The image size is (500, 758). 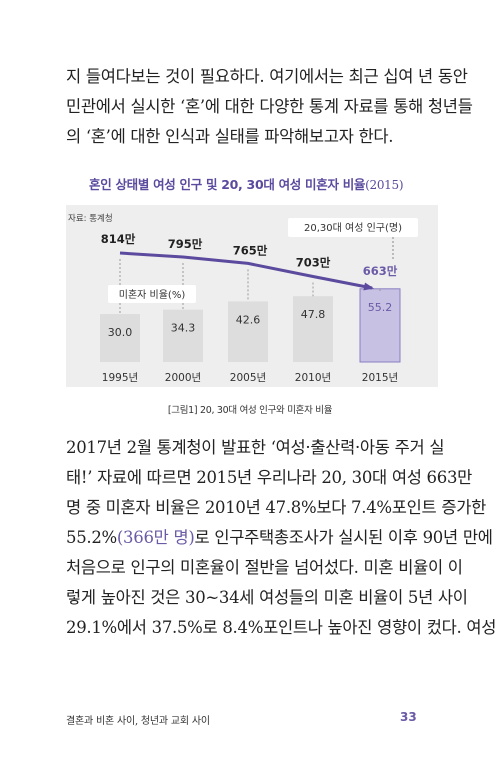 I want to click on intro-line: 민관에서 실시한 ‘혼’에 대한 다양한 통계 자료를 통해 청년들, so click(x=269, y=106).